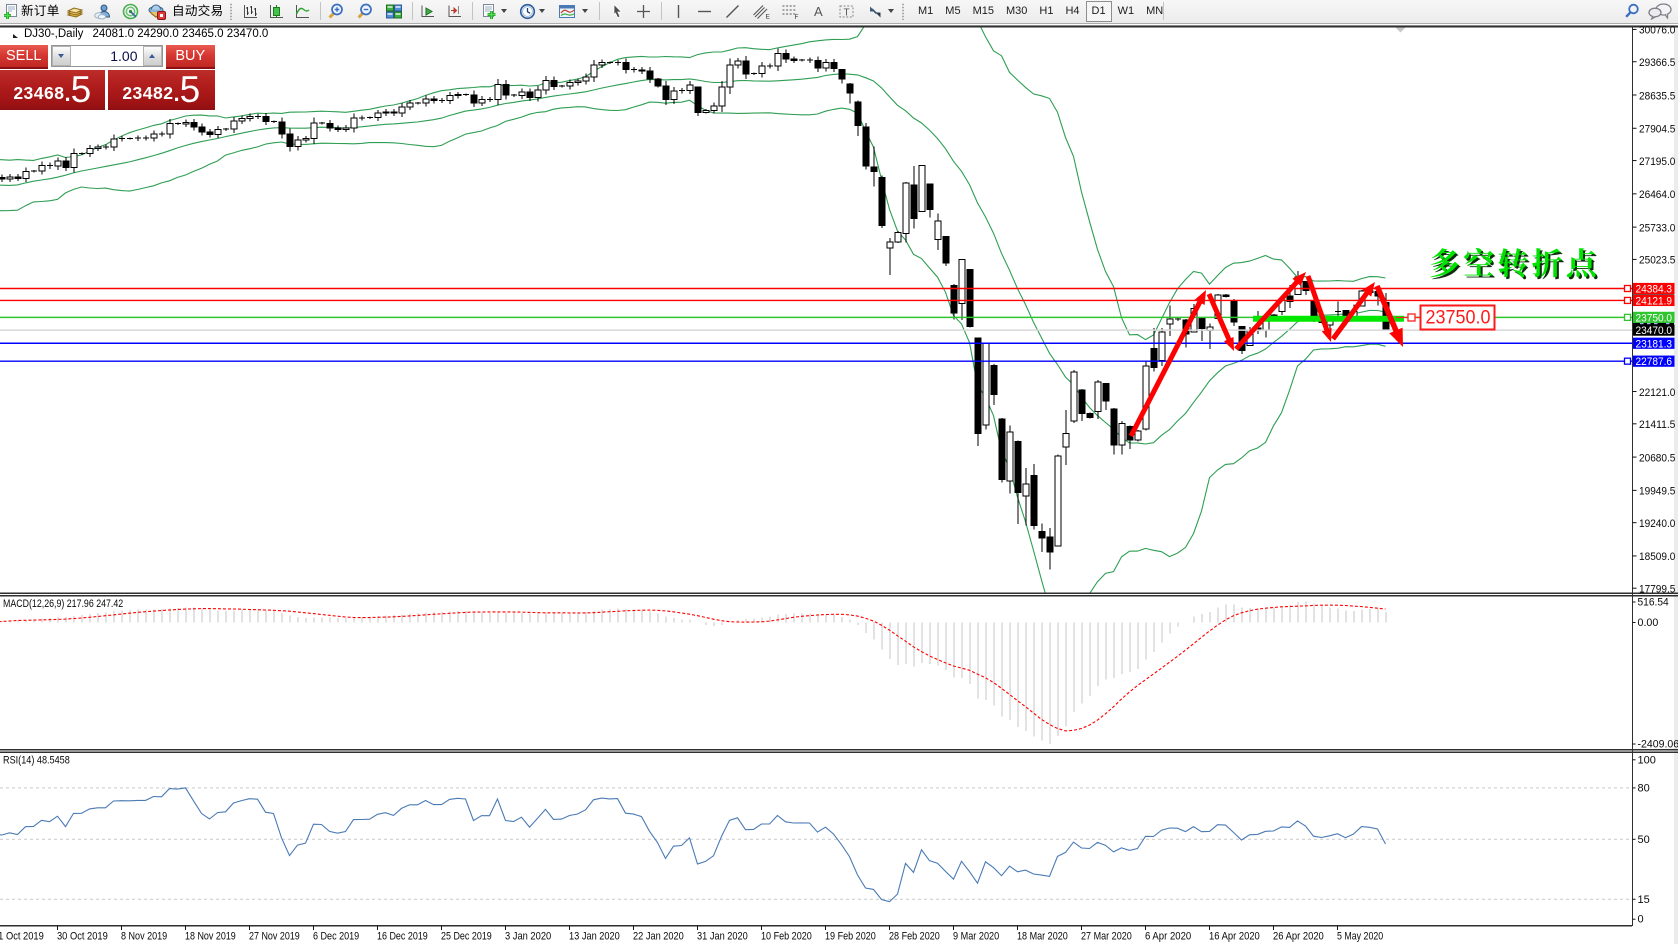 This screenshot has width=1678, height=944. I want to click on timeframe-button-w1: W1, so click(1126, 11).